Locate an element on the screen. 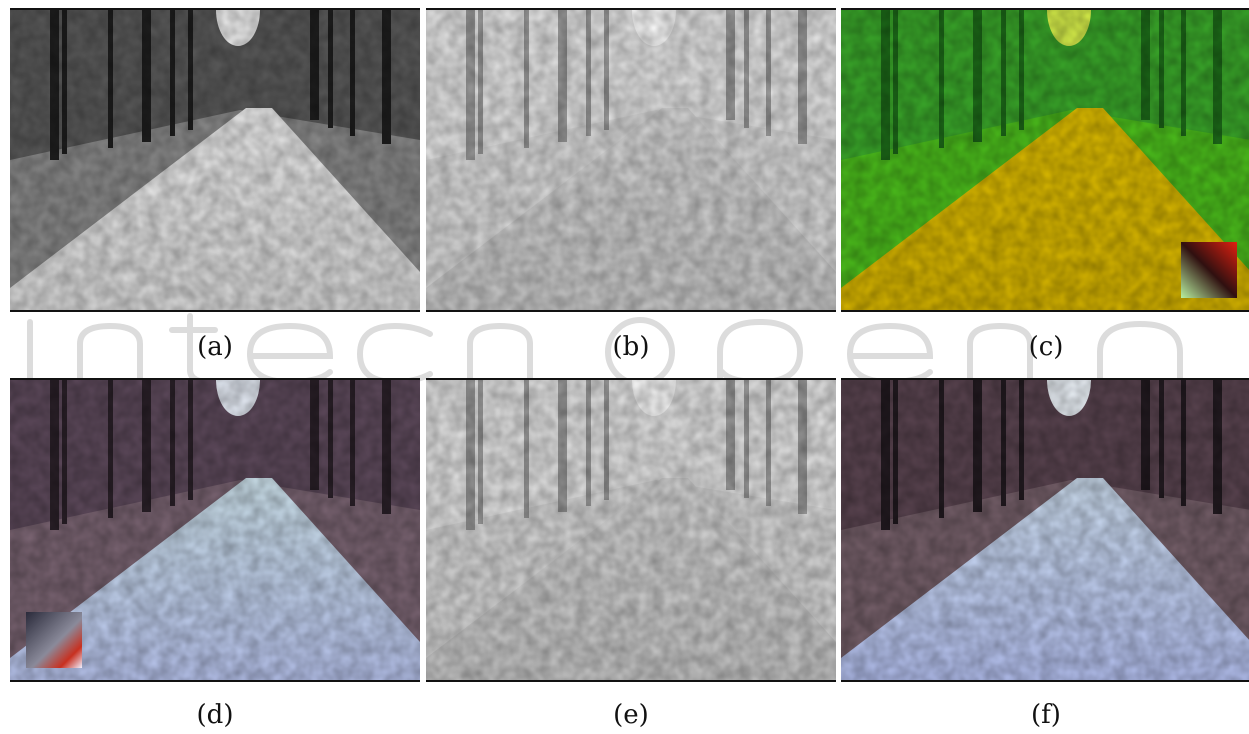 Image resolution: width=1249 pixels, height=734 pixels. caption-f: (f) is located at coordinates (1046, 715).